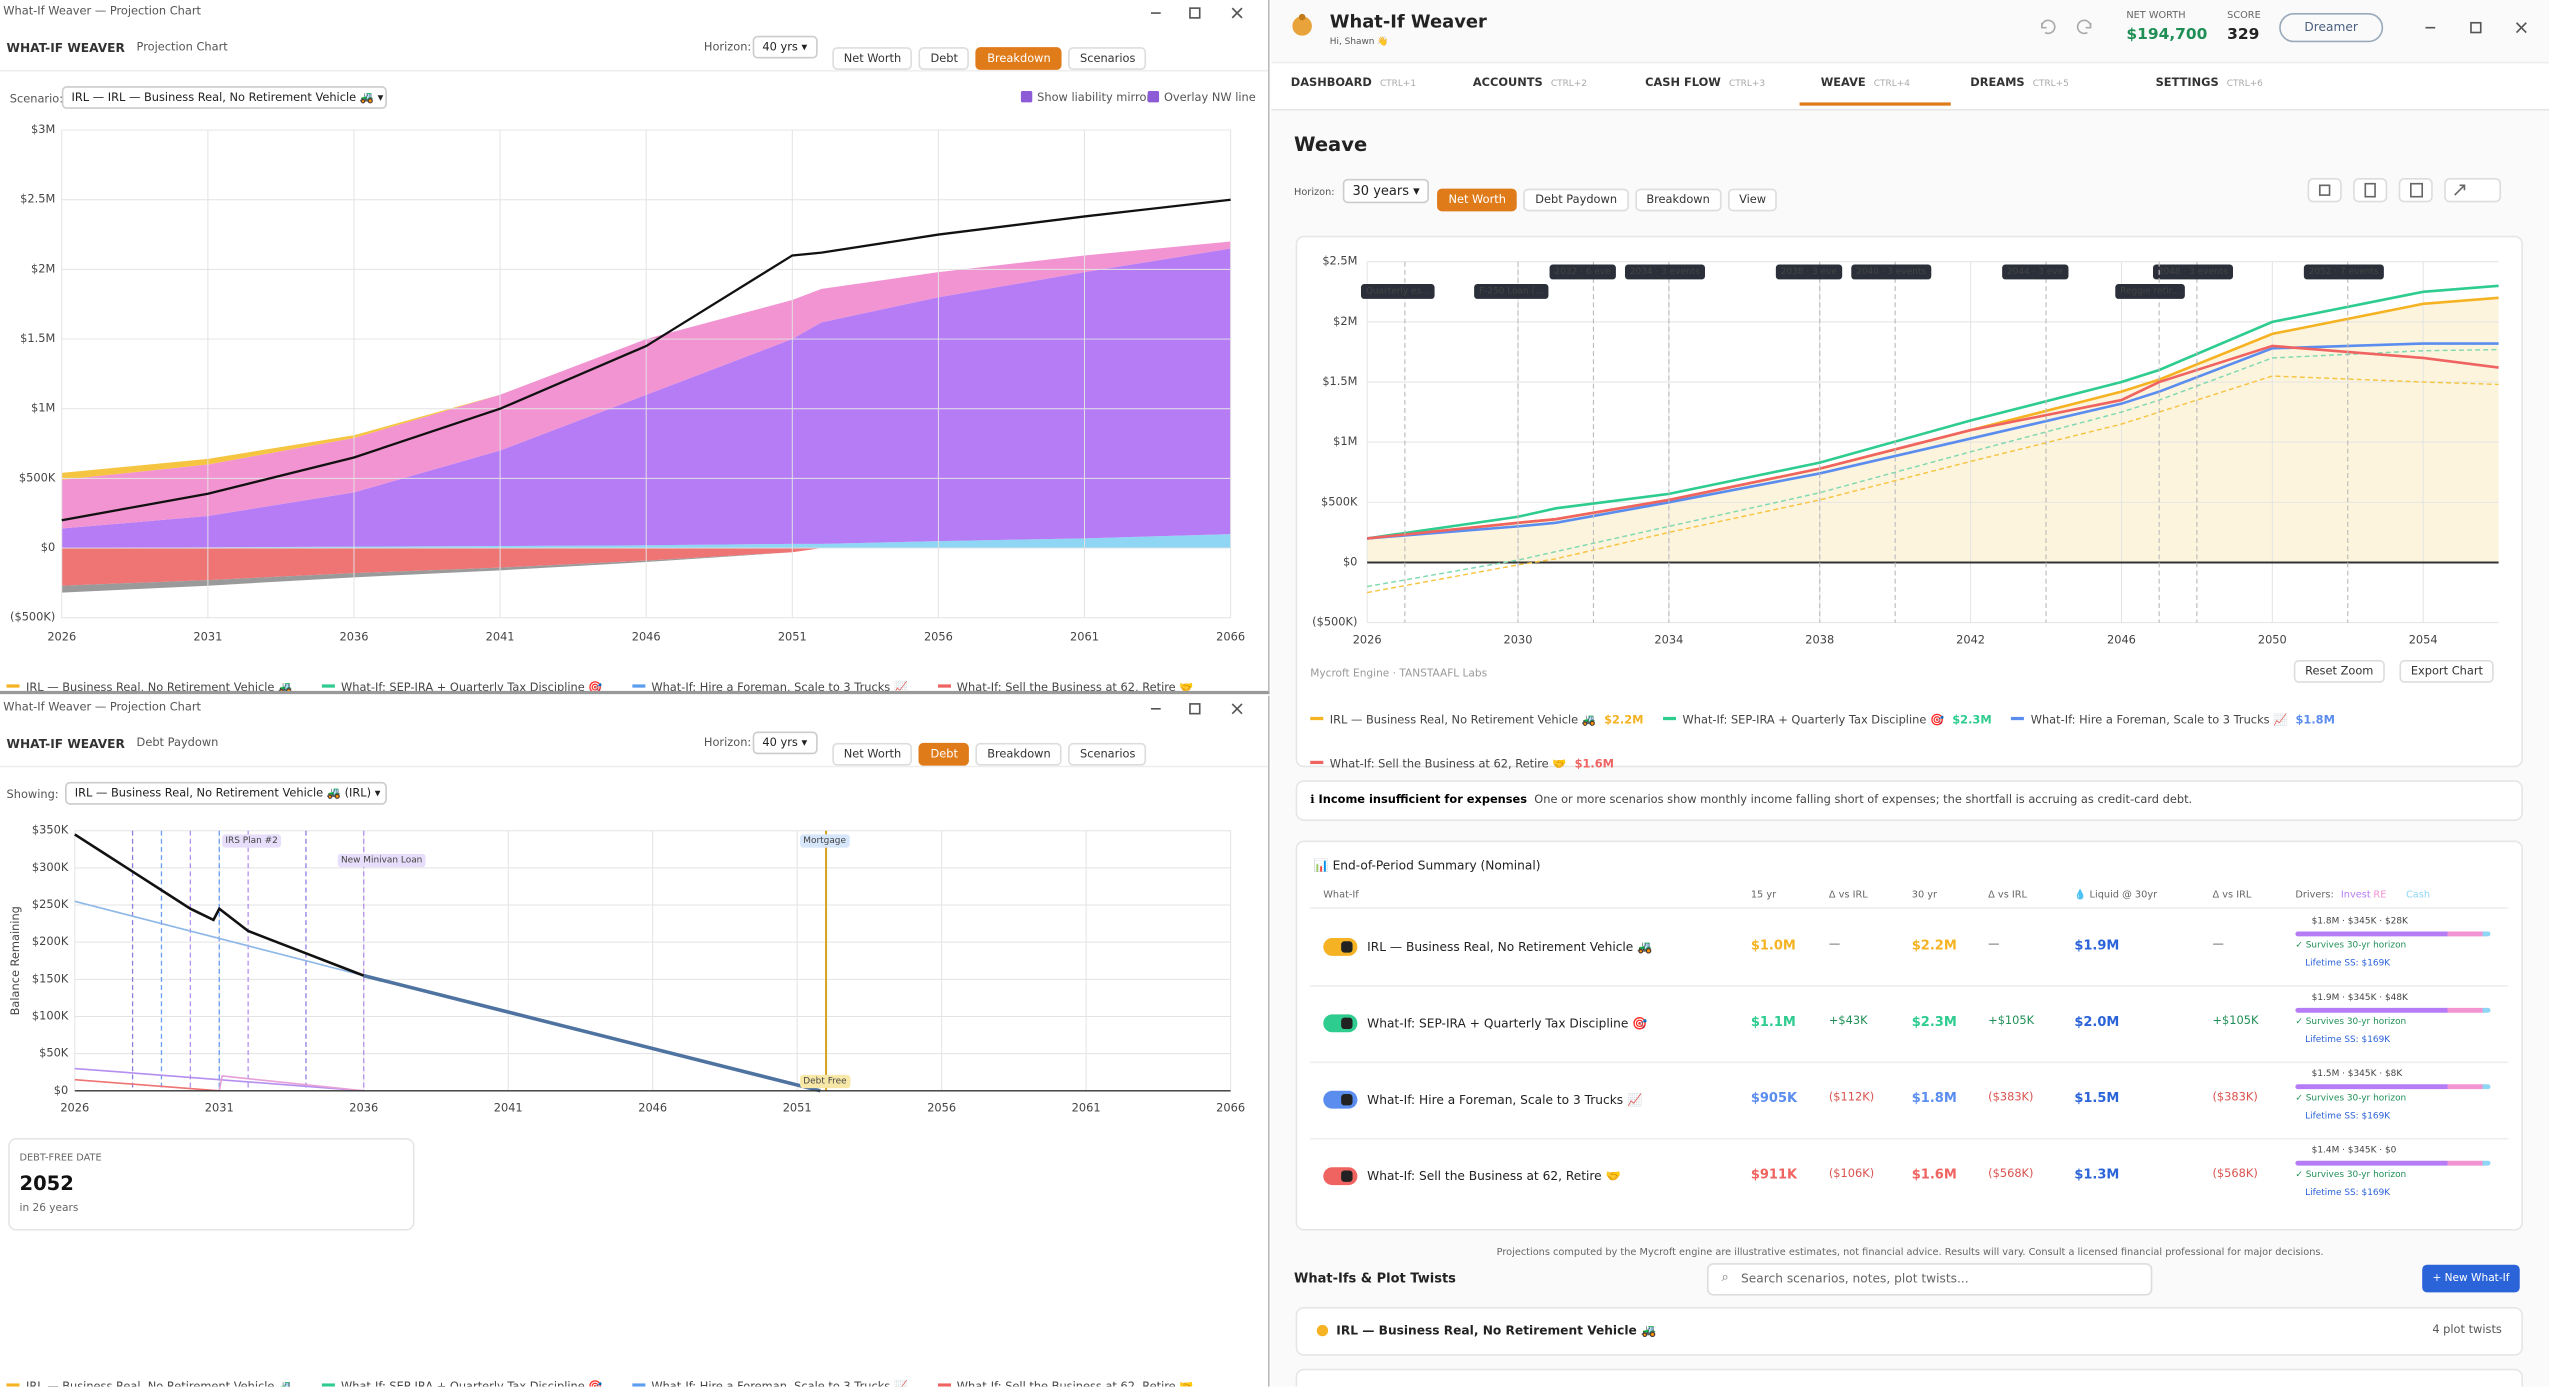 Image resolution: width=2549 pixels, height=1387 pixels. I want to click on nav-label: DREAMS, so click(1997, 83).